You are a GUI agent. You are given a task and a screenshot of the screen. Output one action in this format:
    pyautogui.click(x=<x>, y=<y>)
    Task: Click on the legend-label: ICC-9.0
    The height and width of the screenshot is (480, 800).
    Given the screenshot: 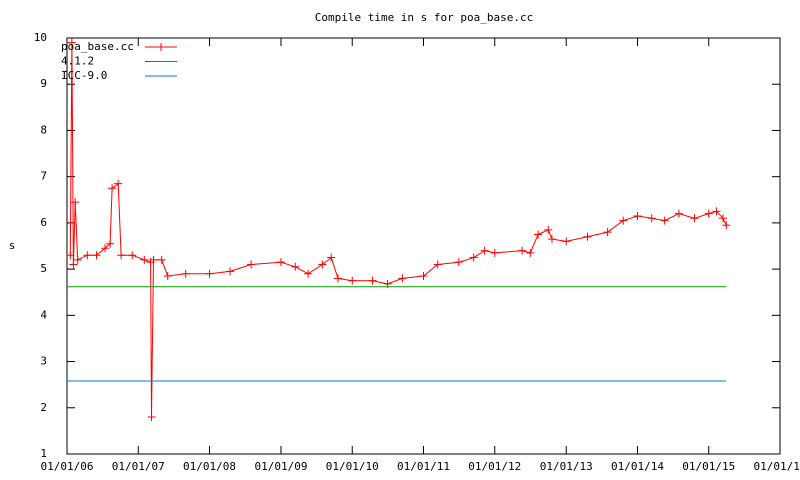 What is the action you would take?
    pyautogui.click(x=84, y=75)
    